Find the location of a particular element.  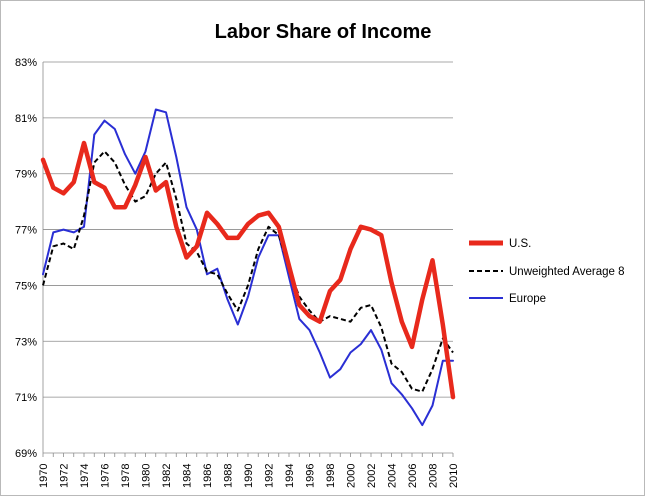

x-tick-label: 2010 is located at coordinates (454, 476).